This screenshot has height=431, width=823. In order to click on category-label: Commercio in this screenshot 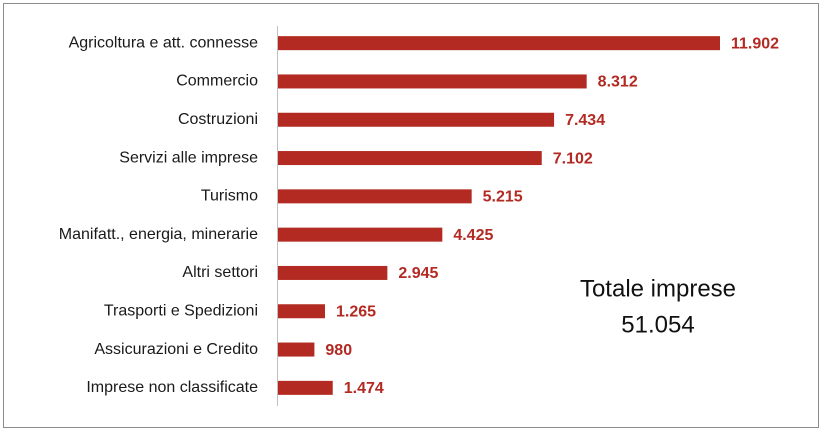, I will do `click(217, 81)`.